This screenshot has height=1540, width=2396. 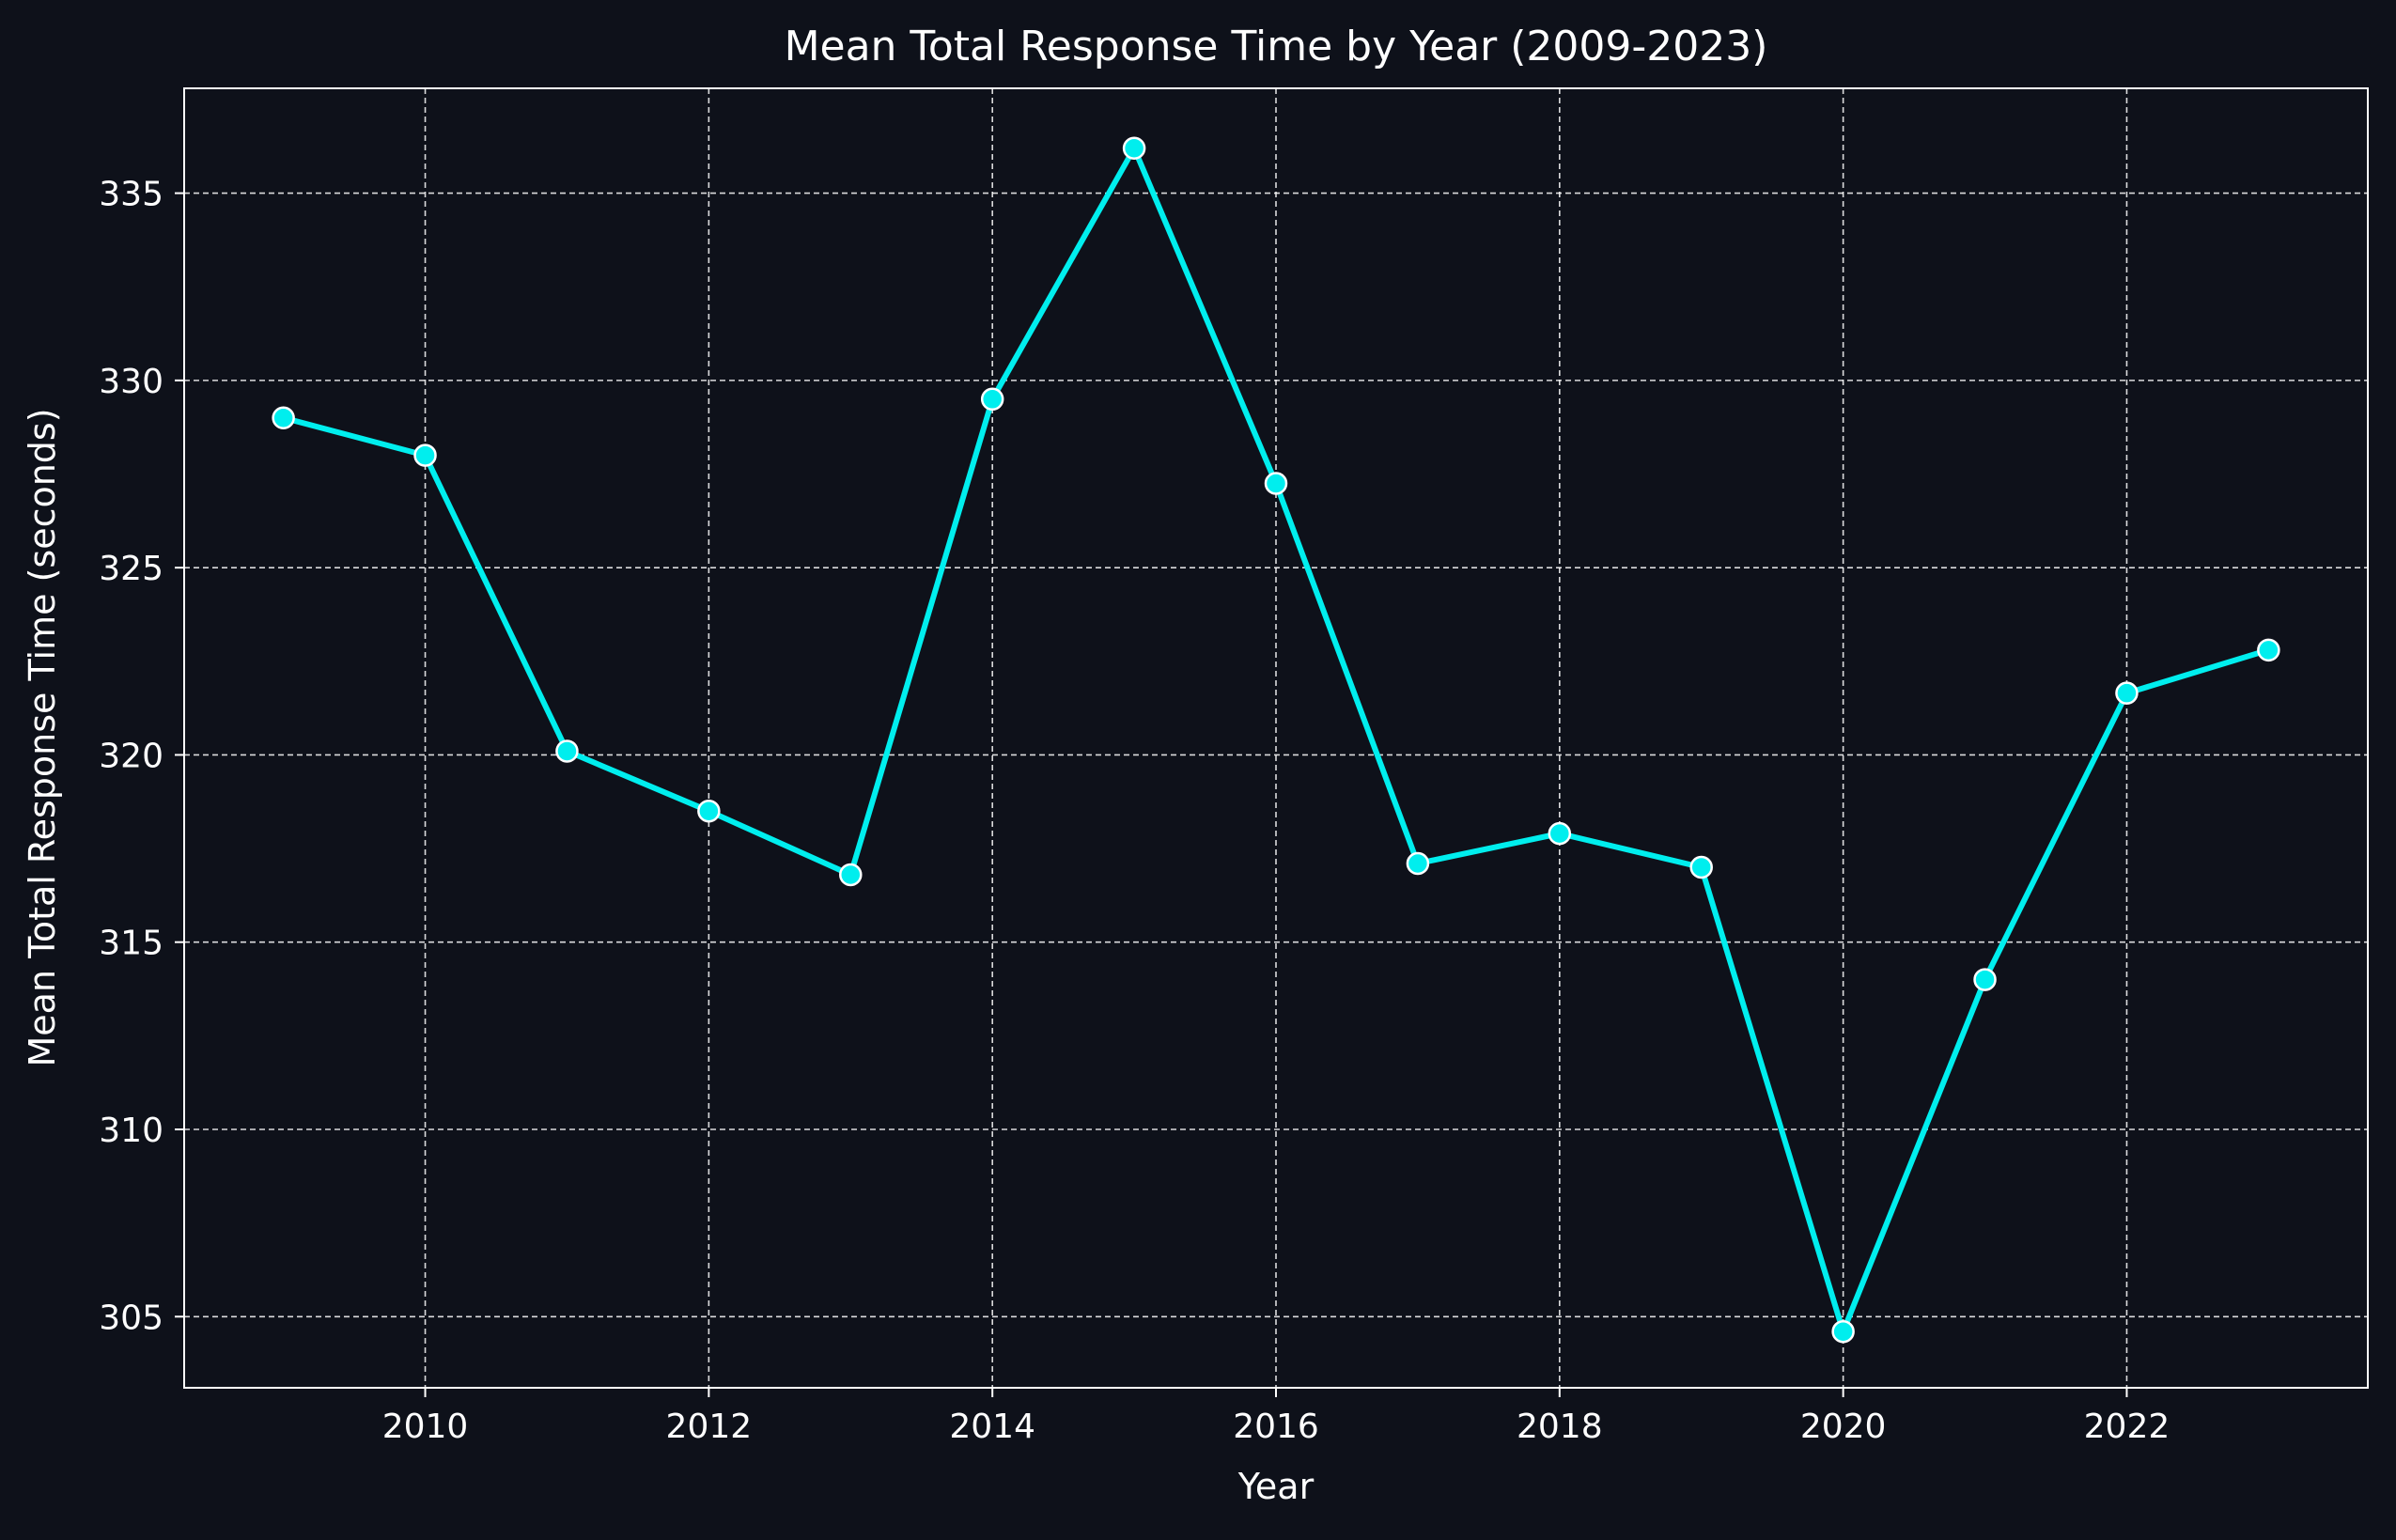 I want to click on x-axis-label: Year, so click(x=1276, y=1486).